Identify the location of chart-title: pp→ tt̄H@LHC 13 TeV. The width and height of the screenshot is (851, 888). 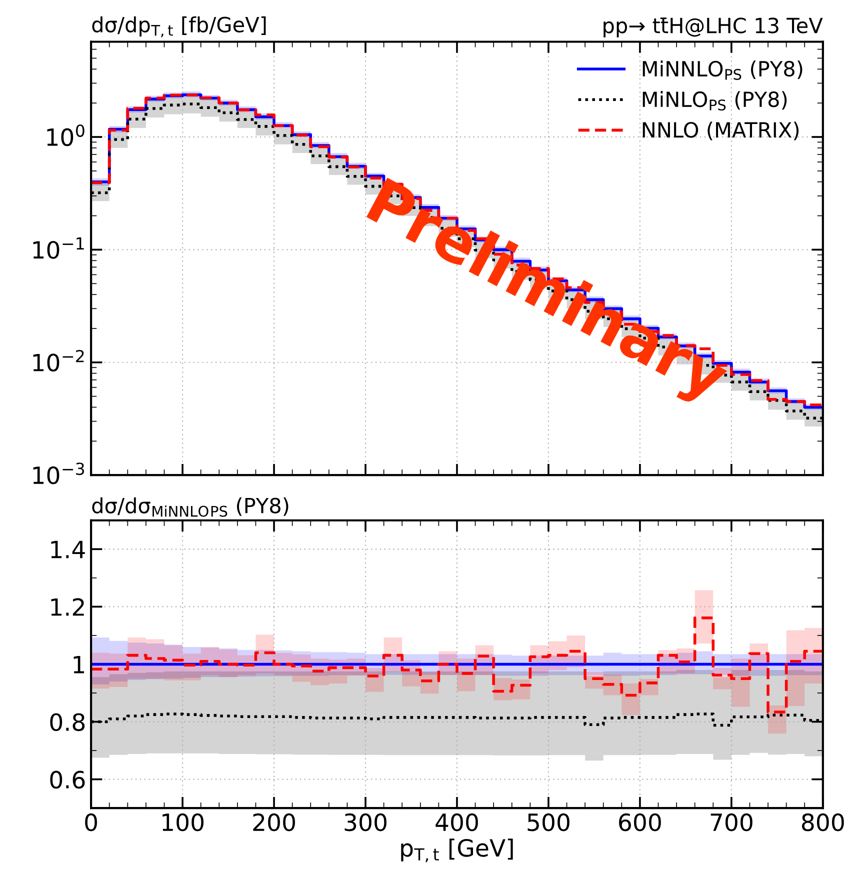
(713, 28).